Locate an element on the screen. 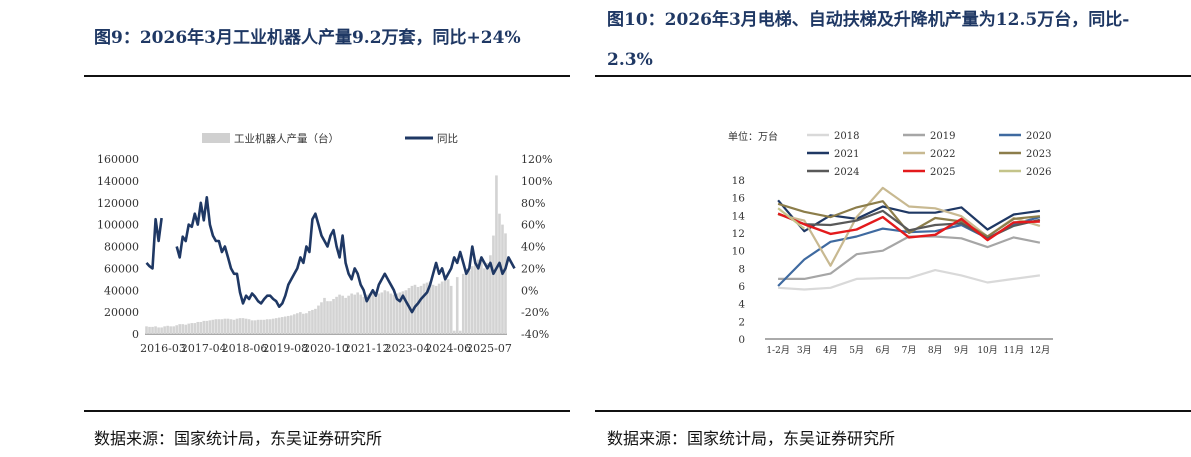 Image resolution: width=1191 pixels, height=457 pixels. series-line-2026 is located at coordinates (791, 218).